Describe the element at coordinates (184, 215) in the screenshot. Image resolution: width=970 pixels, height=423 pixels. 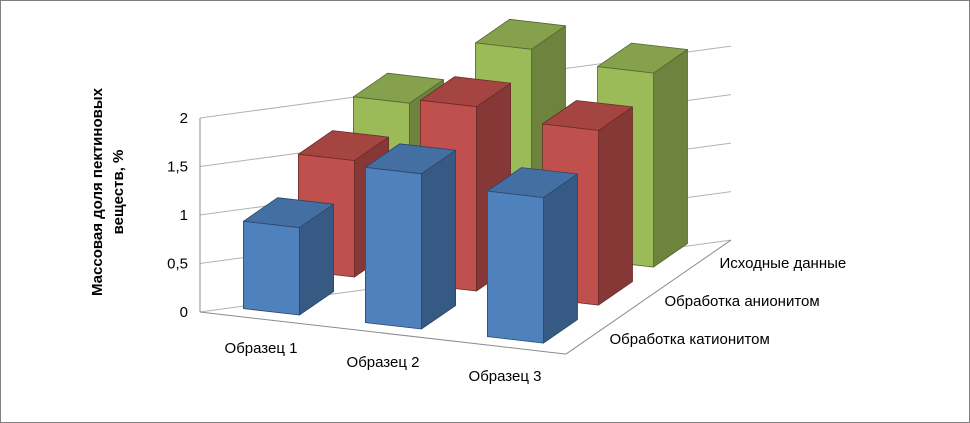
I see `y-tick-label: 1` at that location.